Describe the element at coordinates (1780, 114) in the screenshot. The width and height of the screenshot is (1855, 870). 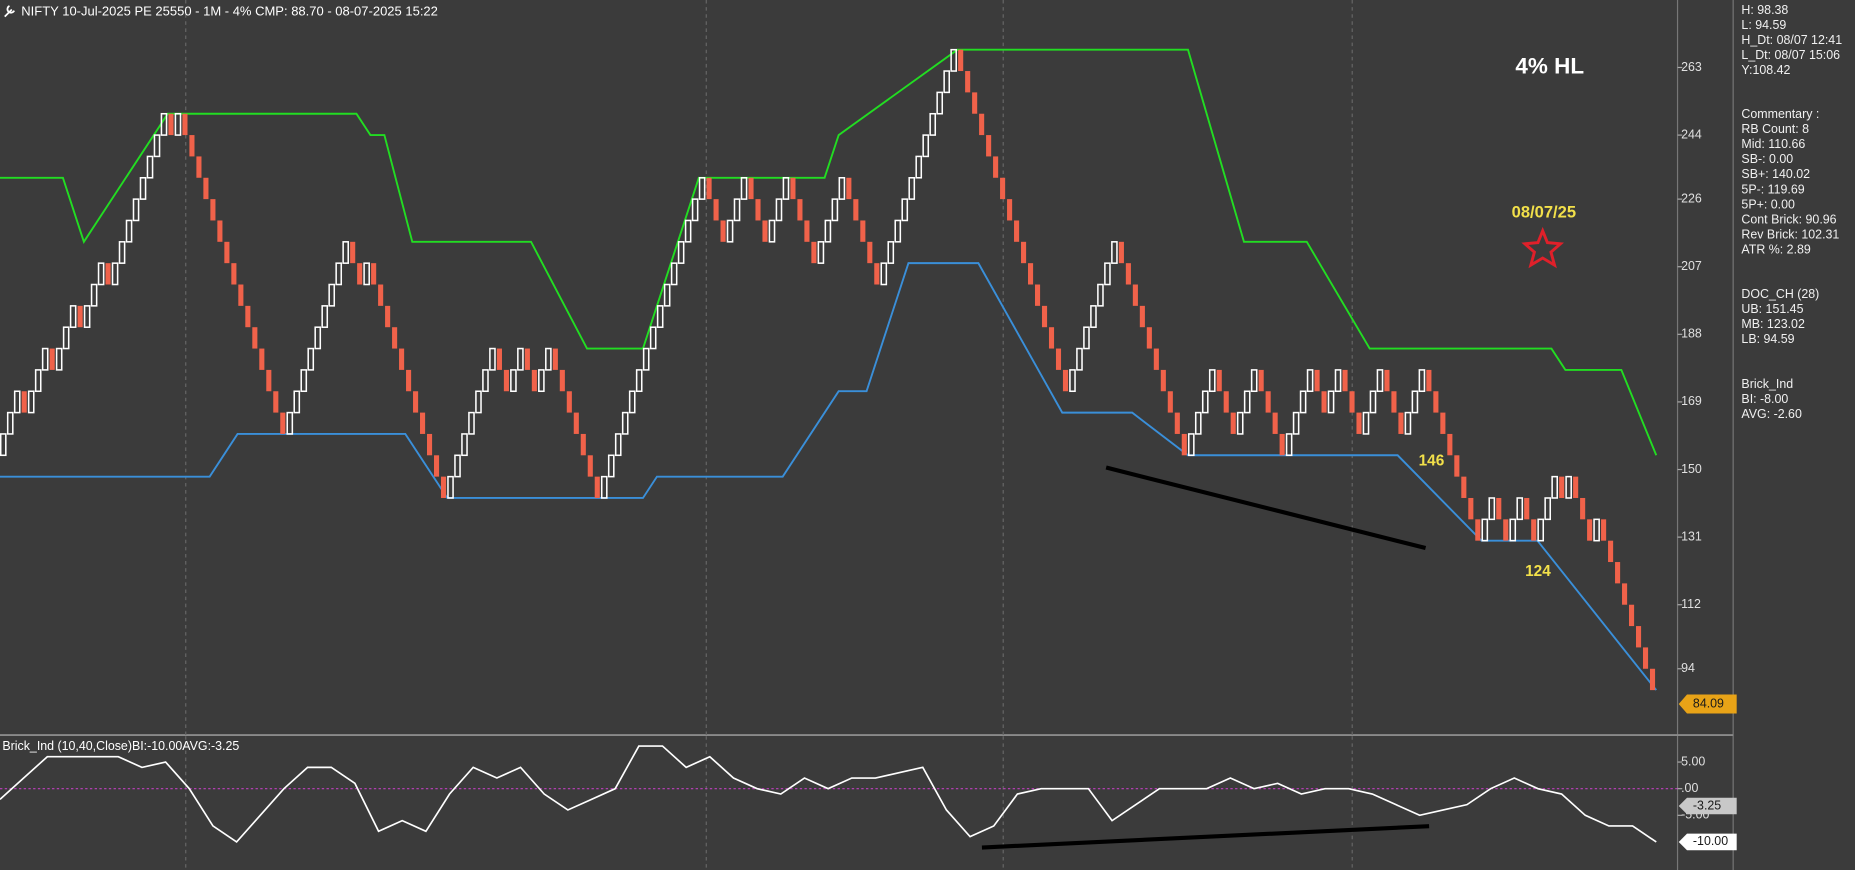
I see `info-line: Commentary :` at that location.